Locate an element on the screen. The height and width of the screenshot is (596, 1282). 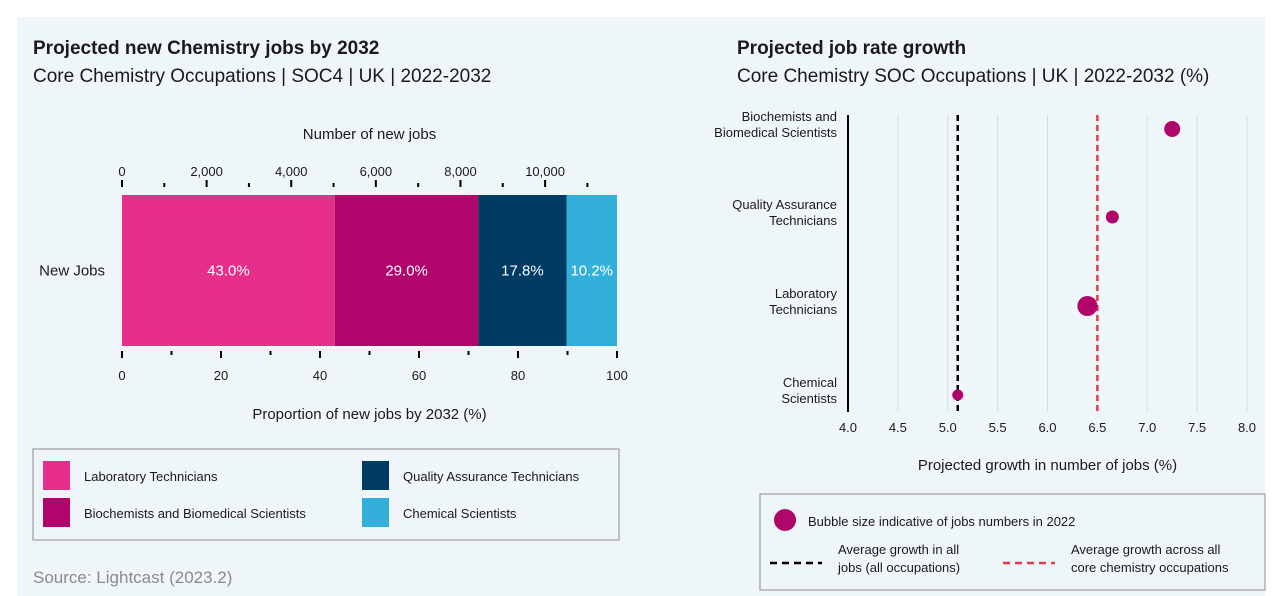
top-tick-label: 6,000 is located at coordinates (376, 171).